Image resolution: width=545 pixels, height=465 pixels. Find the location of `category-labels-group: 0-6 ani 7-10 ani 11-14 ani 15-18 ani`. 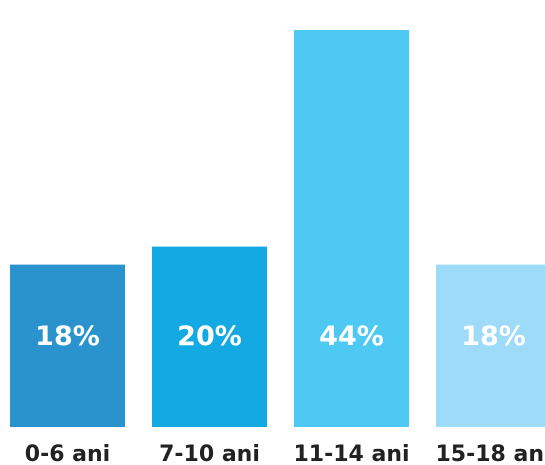

category-labels-group: 0-6 ani 7-10 ani 11-14 ani 15-18 ani is located at coordinates (285, 453).